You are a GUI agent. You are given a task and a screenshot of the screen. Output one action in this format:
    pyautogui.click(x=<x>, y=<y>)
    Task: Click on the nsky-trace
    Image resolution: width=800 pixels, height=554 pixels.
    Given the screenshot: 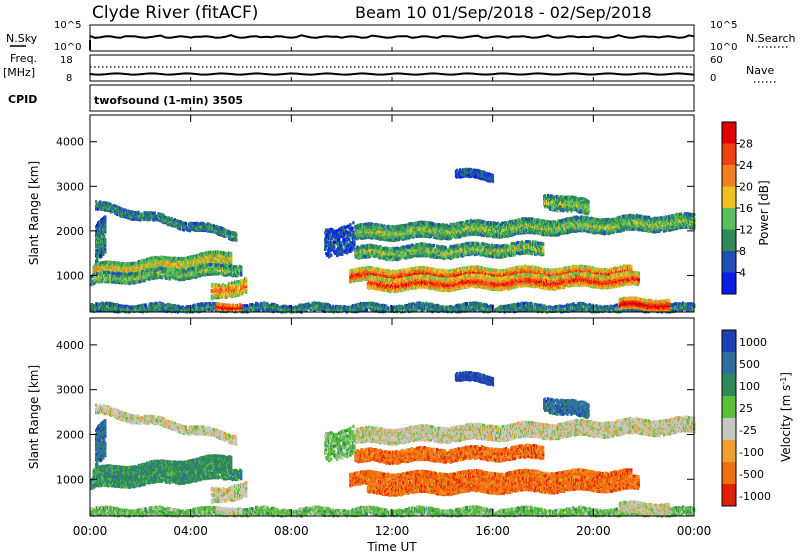 What is the action you would take?
    pyautogui.click(x=392, y=36)
    